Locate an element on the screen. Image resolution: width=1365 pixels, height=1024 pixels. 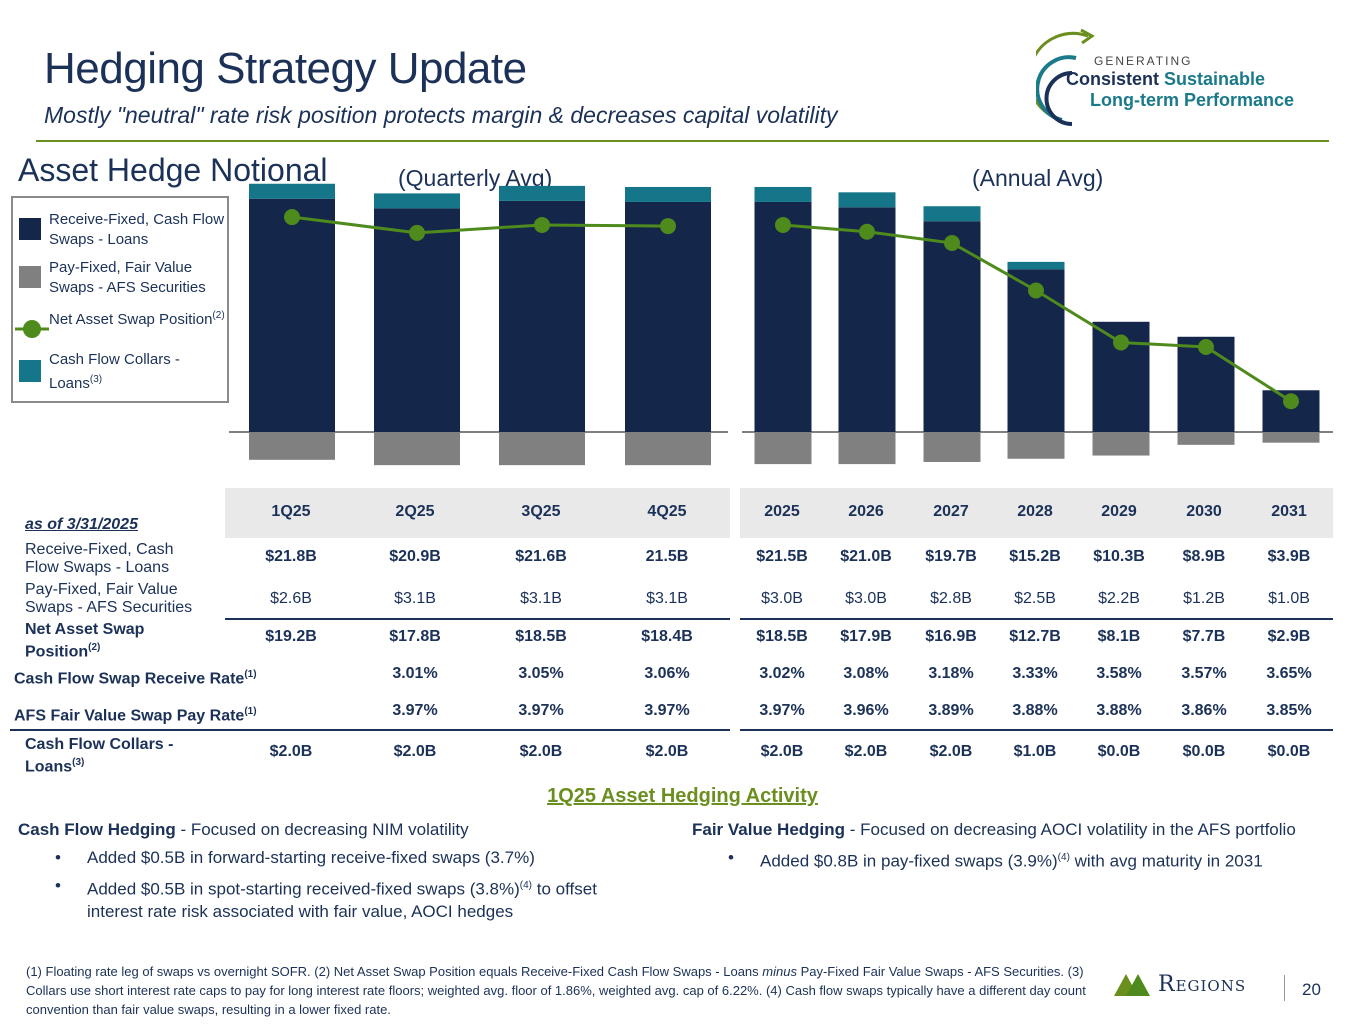
net-point-2031 is located at coordinates (1291, 401).